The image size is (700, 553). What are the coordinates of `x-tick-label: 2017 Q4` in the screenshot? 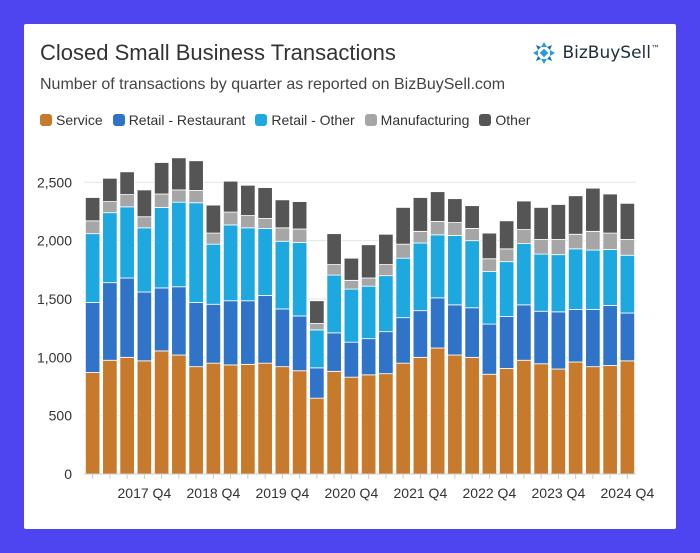 It's located at (145, 493).